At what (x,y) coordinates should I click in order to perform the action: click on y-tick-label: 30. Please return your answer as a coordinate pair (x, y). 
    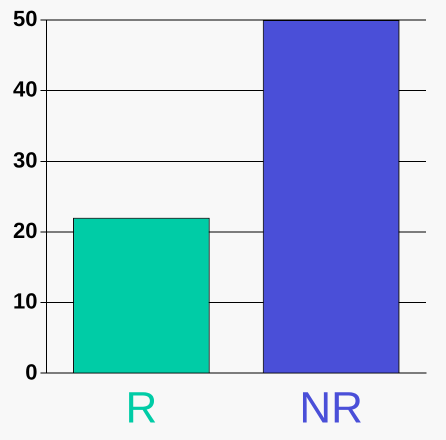
    Looking at the image, I should click on (25, 159).